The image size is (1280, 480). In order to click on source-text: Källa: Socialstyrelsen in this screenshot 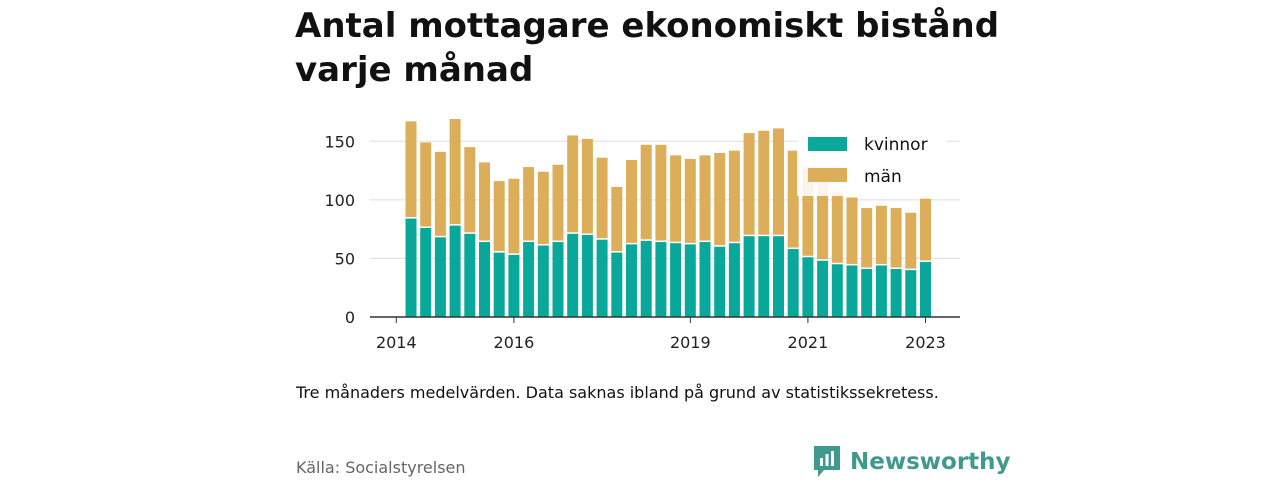, I will do `click(381, 467)`.